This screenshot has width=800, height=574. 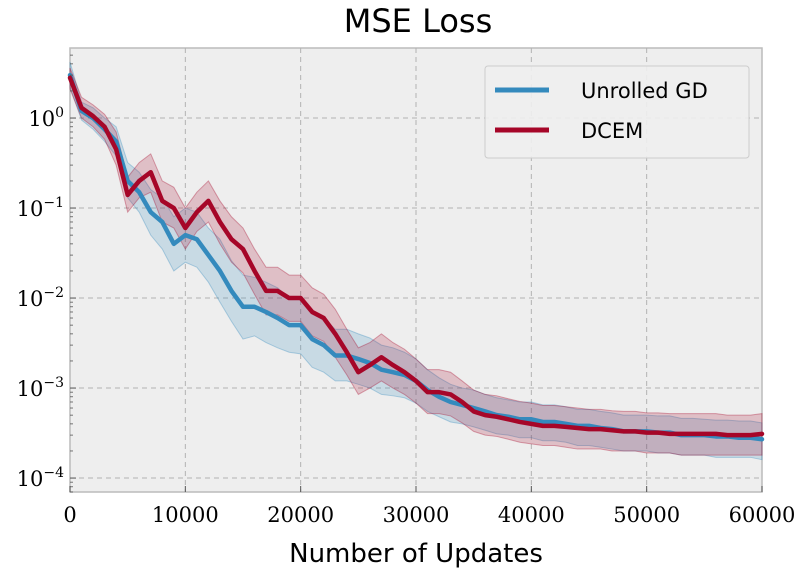 What do you see at coordinates (644, 91) in the screenshot?
I see `legend-label: Unrolled GD` at bounding box center [644, 91].